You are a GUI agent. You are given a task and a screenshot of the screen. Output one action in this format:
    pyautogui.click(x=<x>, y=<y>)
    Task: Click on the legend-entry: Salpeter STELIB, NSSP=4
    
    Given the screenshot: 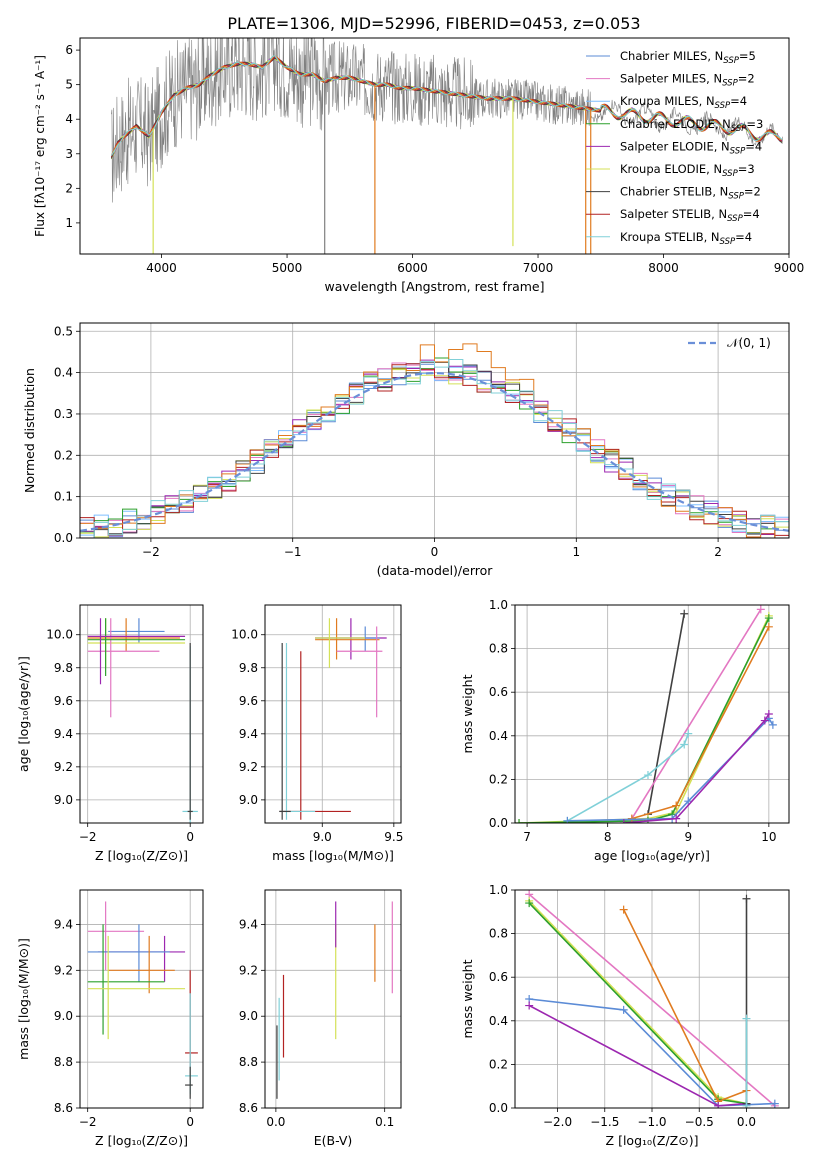 What is the action you would take?
    pyautogui.click(x=690, y=215)
    